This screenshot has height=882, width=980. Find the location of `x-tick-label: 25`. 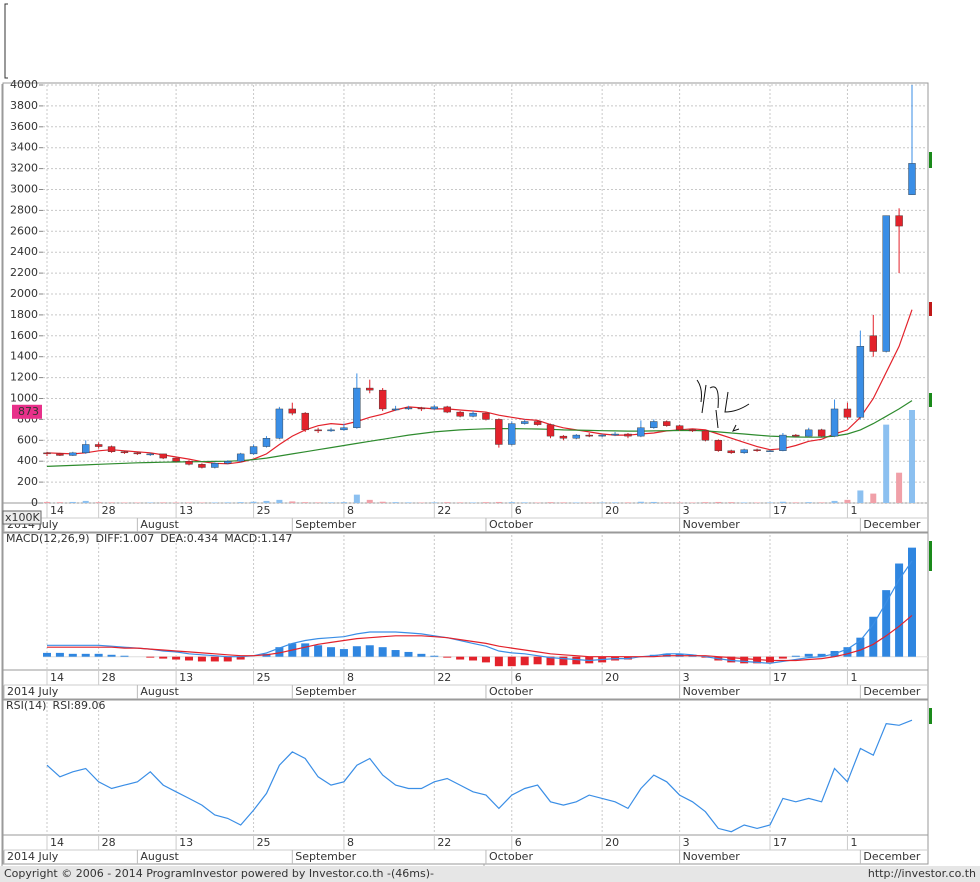

x-tick-label: 25 is located at coordinates (264, 677).